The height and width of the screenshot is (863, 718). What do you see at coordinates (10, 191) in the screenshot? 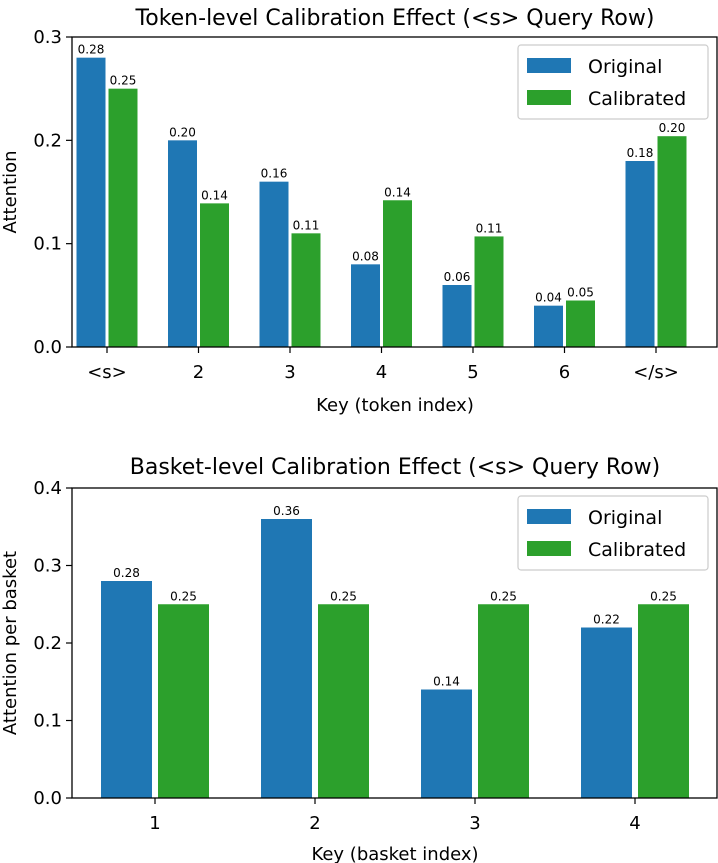
I see `y-axis-label: Attention` at bounding box center [10, 191].